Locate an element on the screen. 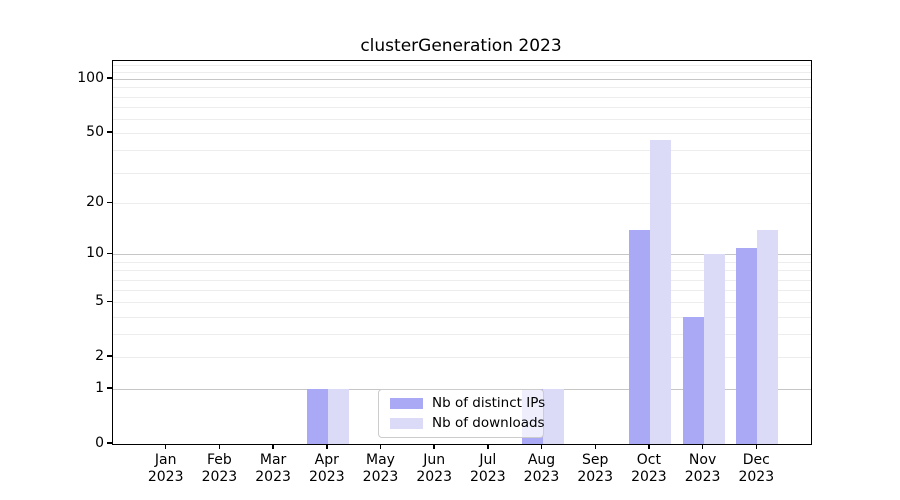 The height and width of the screenshot is (500, 900). x-tick-label: Jul 2023 is located at coordinates (487, 468).